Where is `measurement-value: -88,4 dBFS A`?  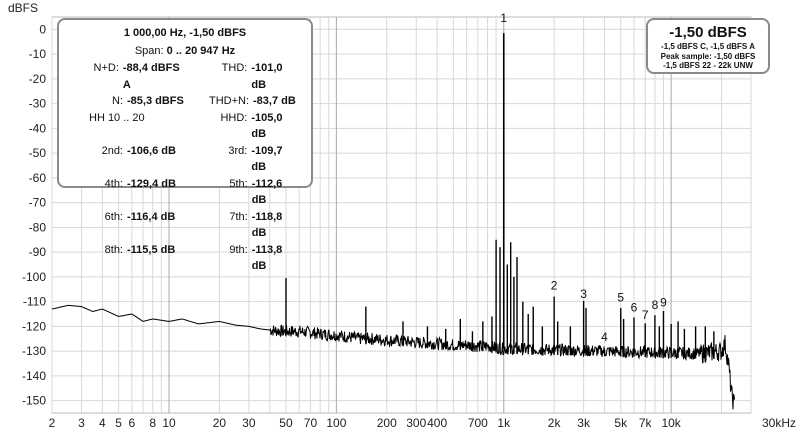 measurement-value: -88,4 dBFS A is located at coordinates (151, 76).